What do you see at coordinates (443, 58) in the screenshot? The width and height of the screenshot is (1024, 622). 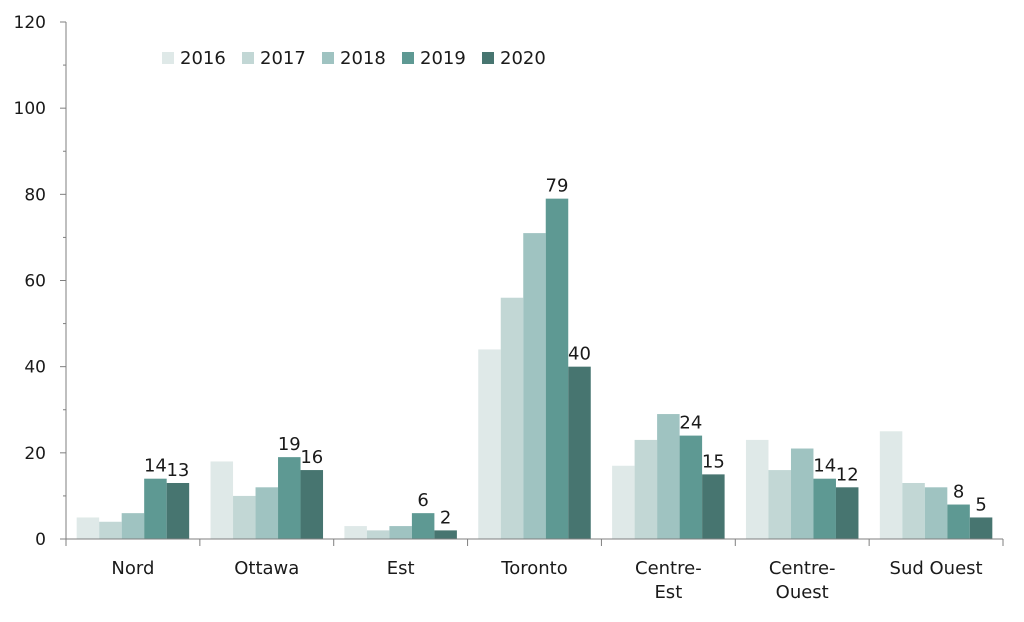 I see `legend-label: 2019` at bounding box center [443, 58].